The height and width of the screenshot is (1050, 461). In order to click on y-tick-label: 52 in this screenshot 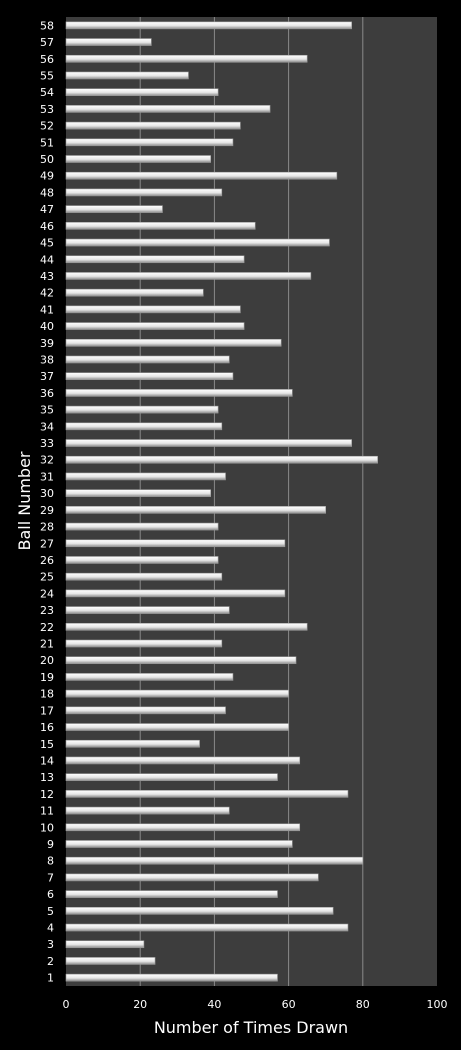, I will do `click(47, 126)`.